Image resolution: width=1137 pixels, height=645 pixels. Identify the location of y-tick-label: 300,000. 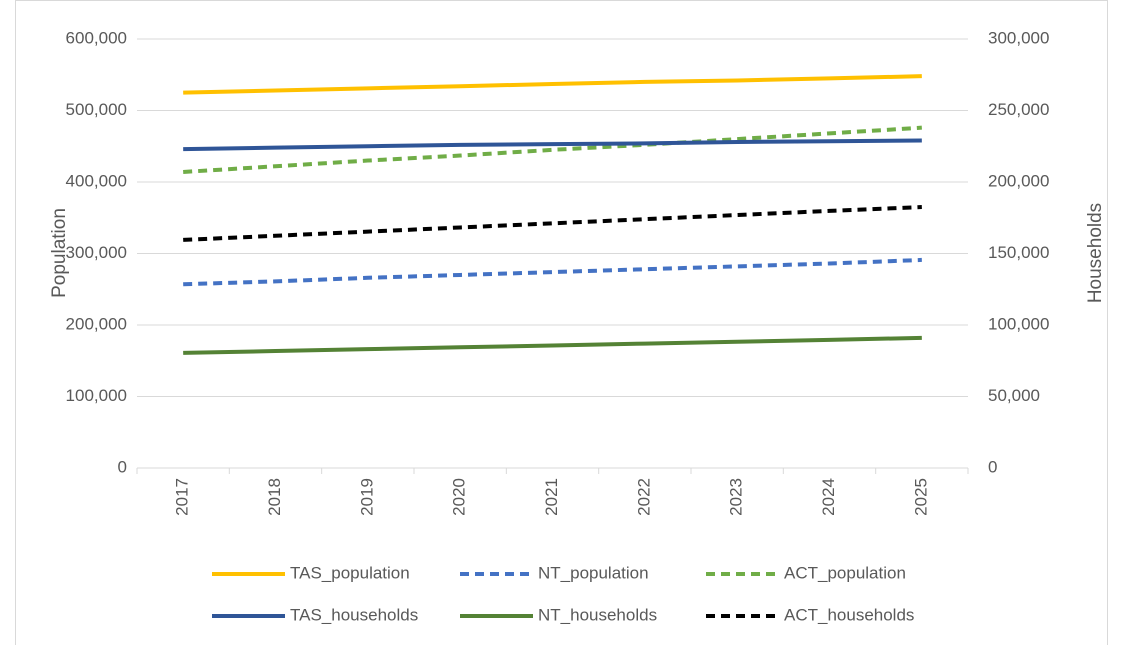
(96, 252).